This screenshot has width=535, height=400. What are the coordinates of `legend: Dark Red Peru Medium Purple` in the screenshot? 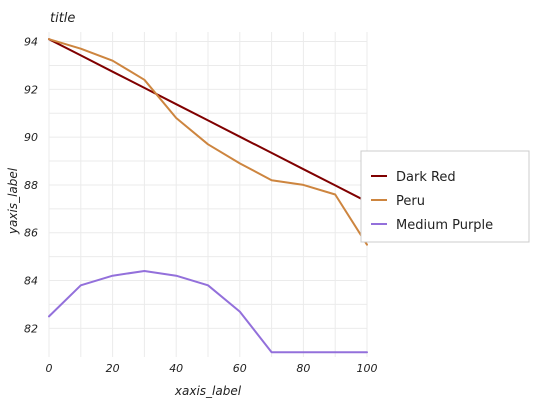 It's located at (445, 196).